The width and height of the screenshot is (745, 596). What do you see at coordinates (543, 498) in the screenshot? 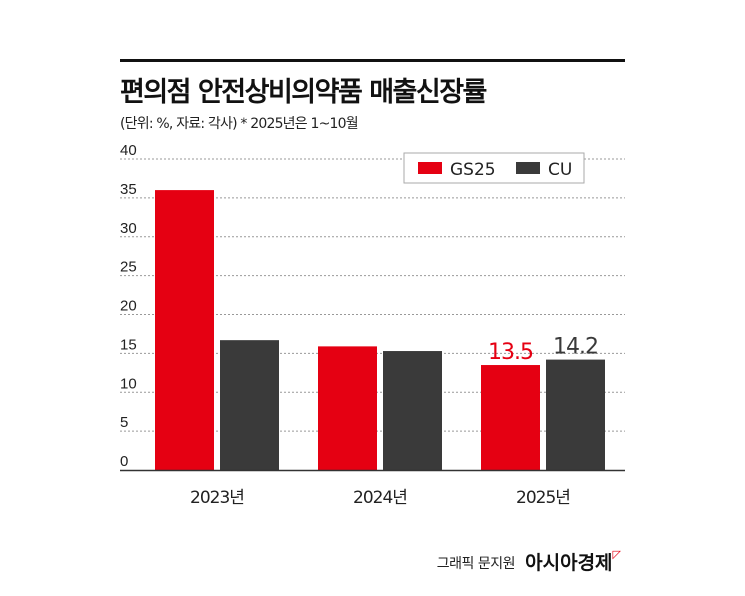
I see `x-tick-label: 2025년` at bounding box center [543, 498].